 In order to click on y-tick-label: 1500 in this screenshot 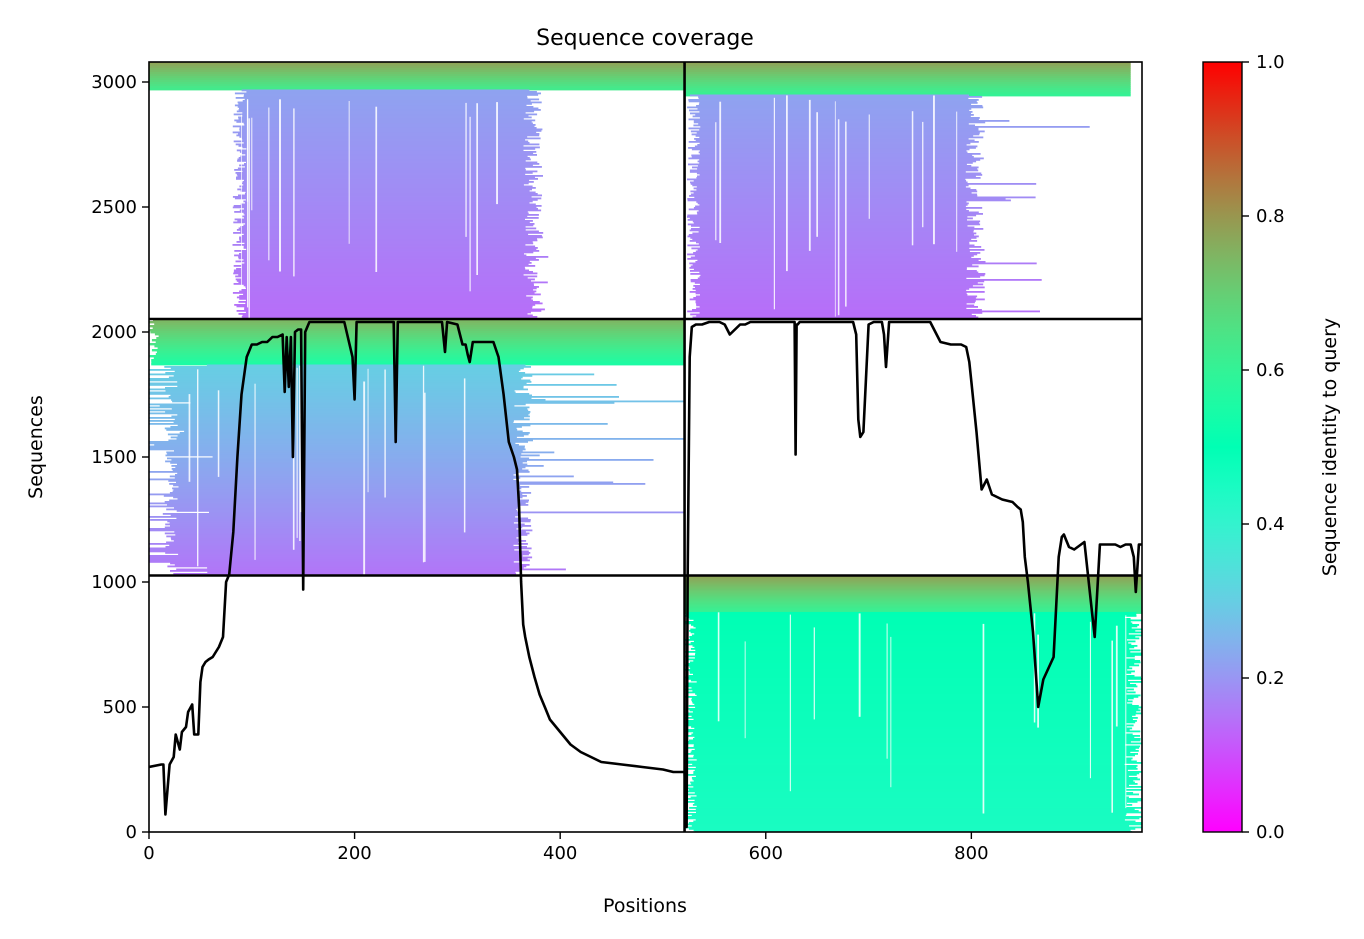, I will do `click(114, 457)`.